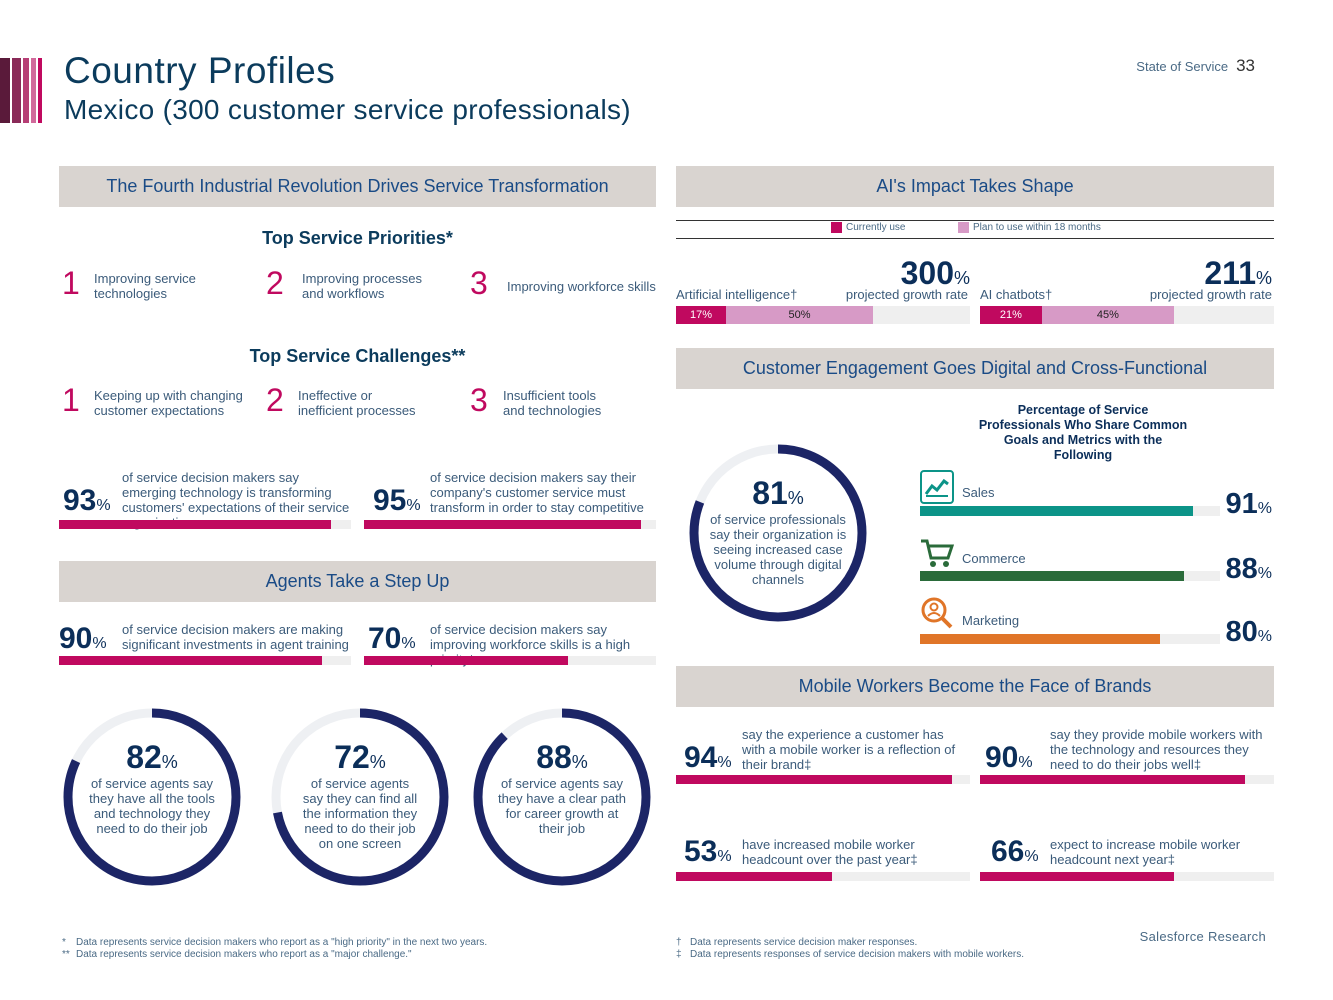 The height and width of the screenshot is (1000, 1333). I want to click on ring-value: 72%, so click(360, 757).